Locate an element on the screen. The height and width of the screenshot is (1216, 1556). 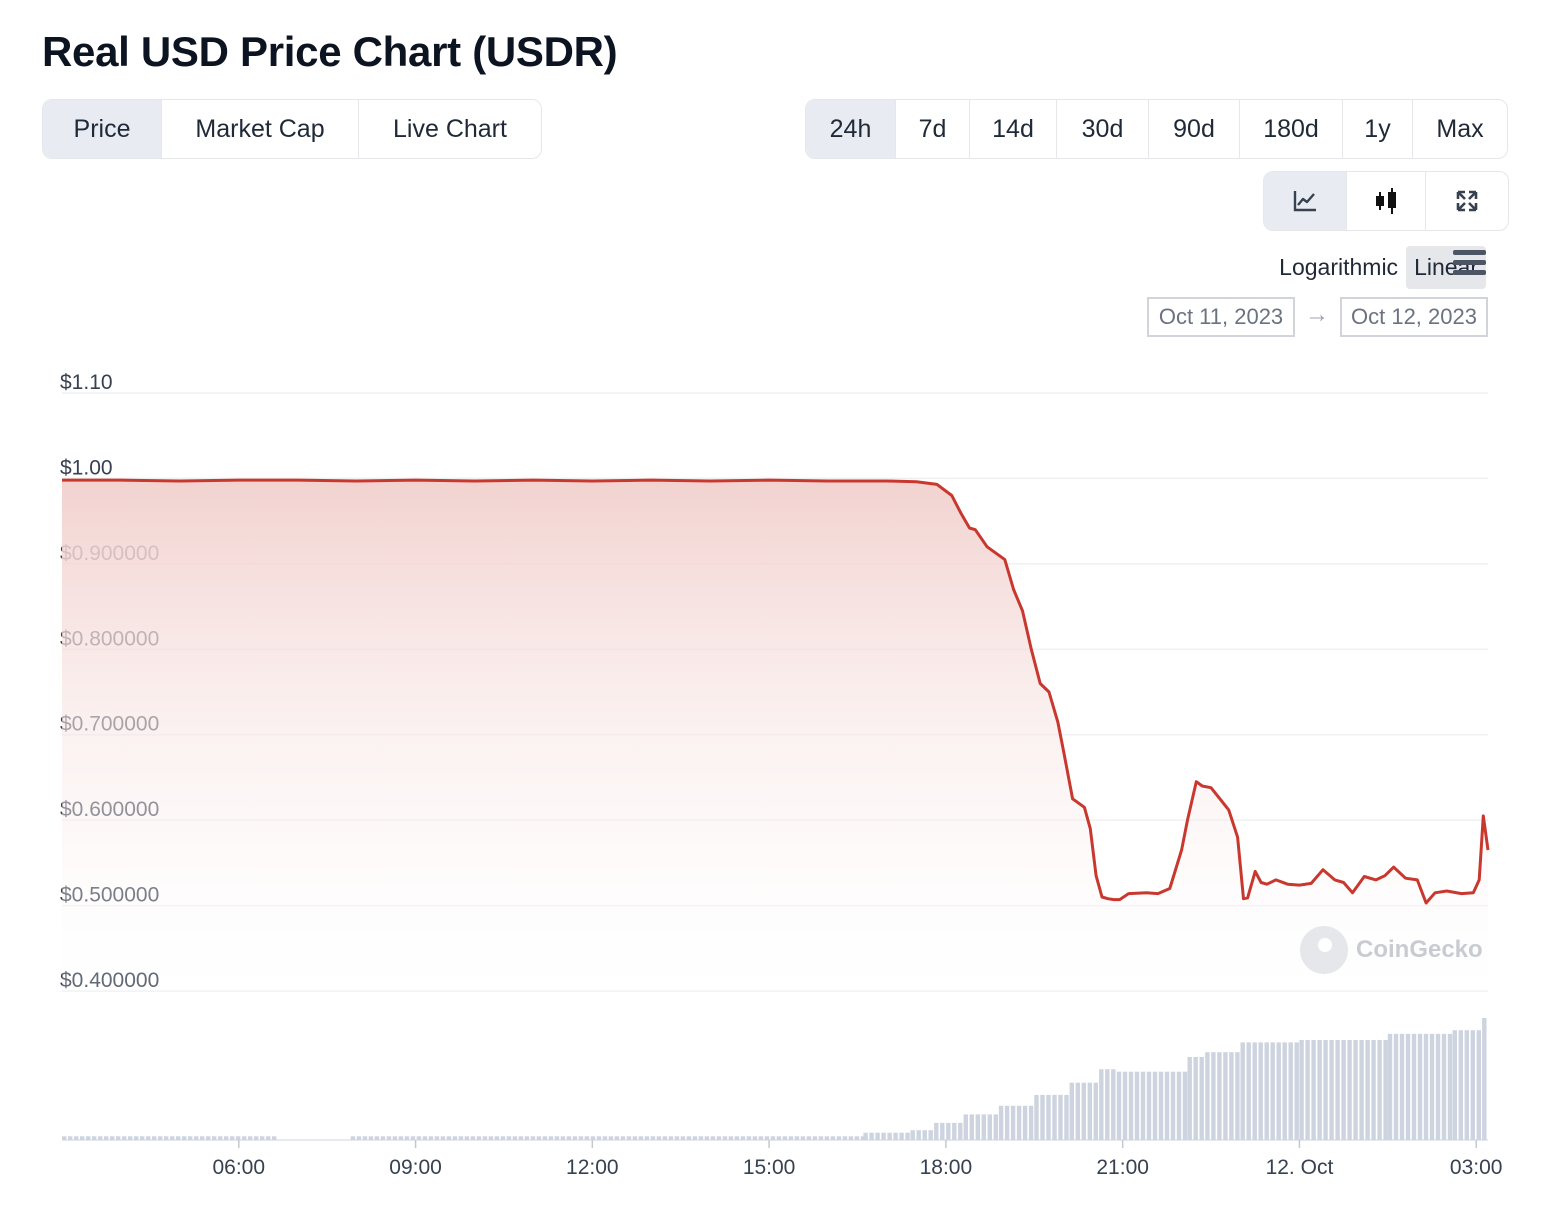
tab-live-chart: Live Chart is located at coordinates (450, 128).